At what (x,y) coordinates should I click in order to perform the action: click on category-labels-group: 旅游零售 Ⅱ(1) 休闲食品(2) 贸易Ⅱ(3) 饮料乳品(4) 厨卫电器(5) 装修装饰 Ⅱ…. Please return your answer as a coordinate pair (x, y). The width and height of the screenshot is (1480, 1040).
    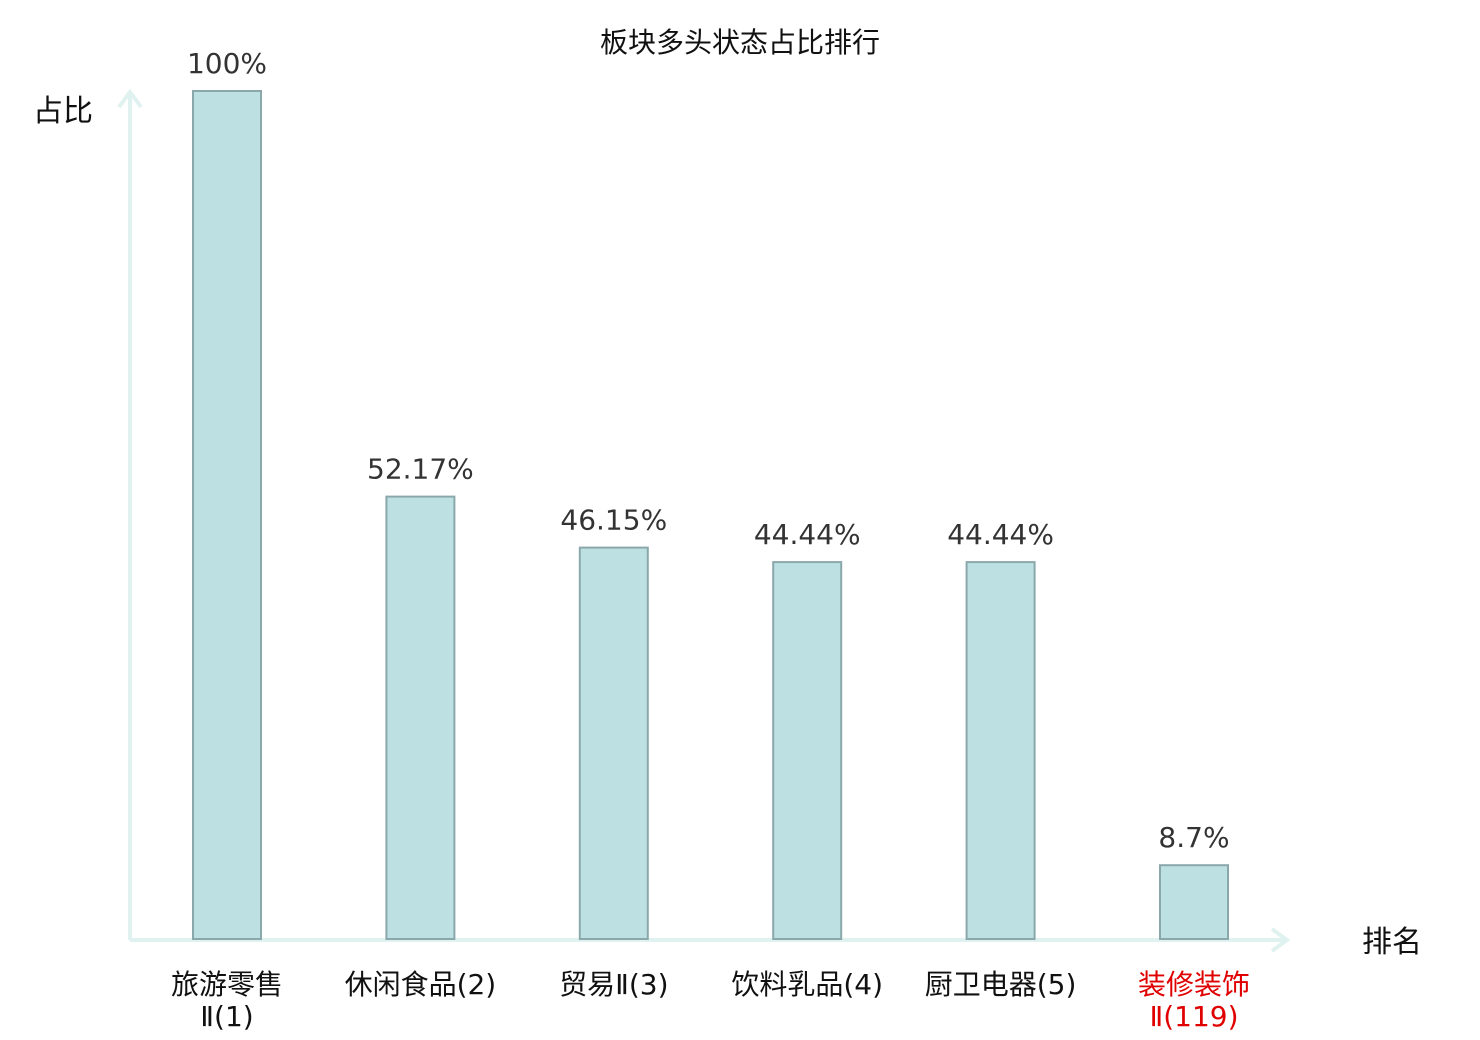
    Looking at the image, I should click on (710, 1000).